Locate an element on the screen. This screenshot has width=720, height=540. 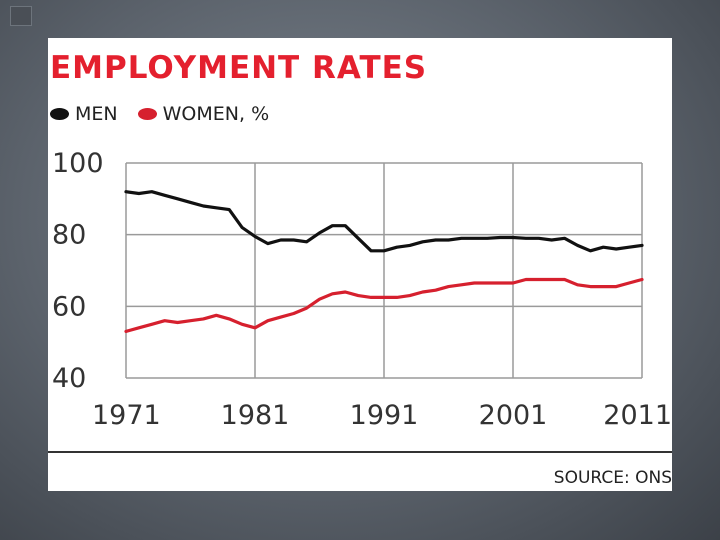
y-tick-label: 60 is located at coordinates (69, 306).